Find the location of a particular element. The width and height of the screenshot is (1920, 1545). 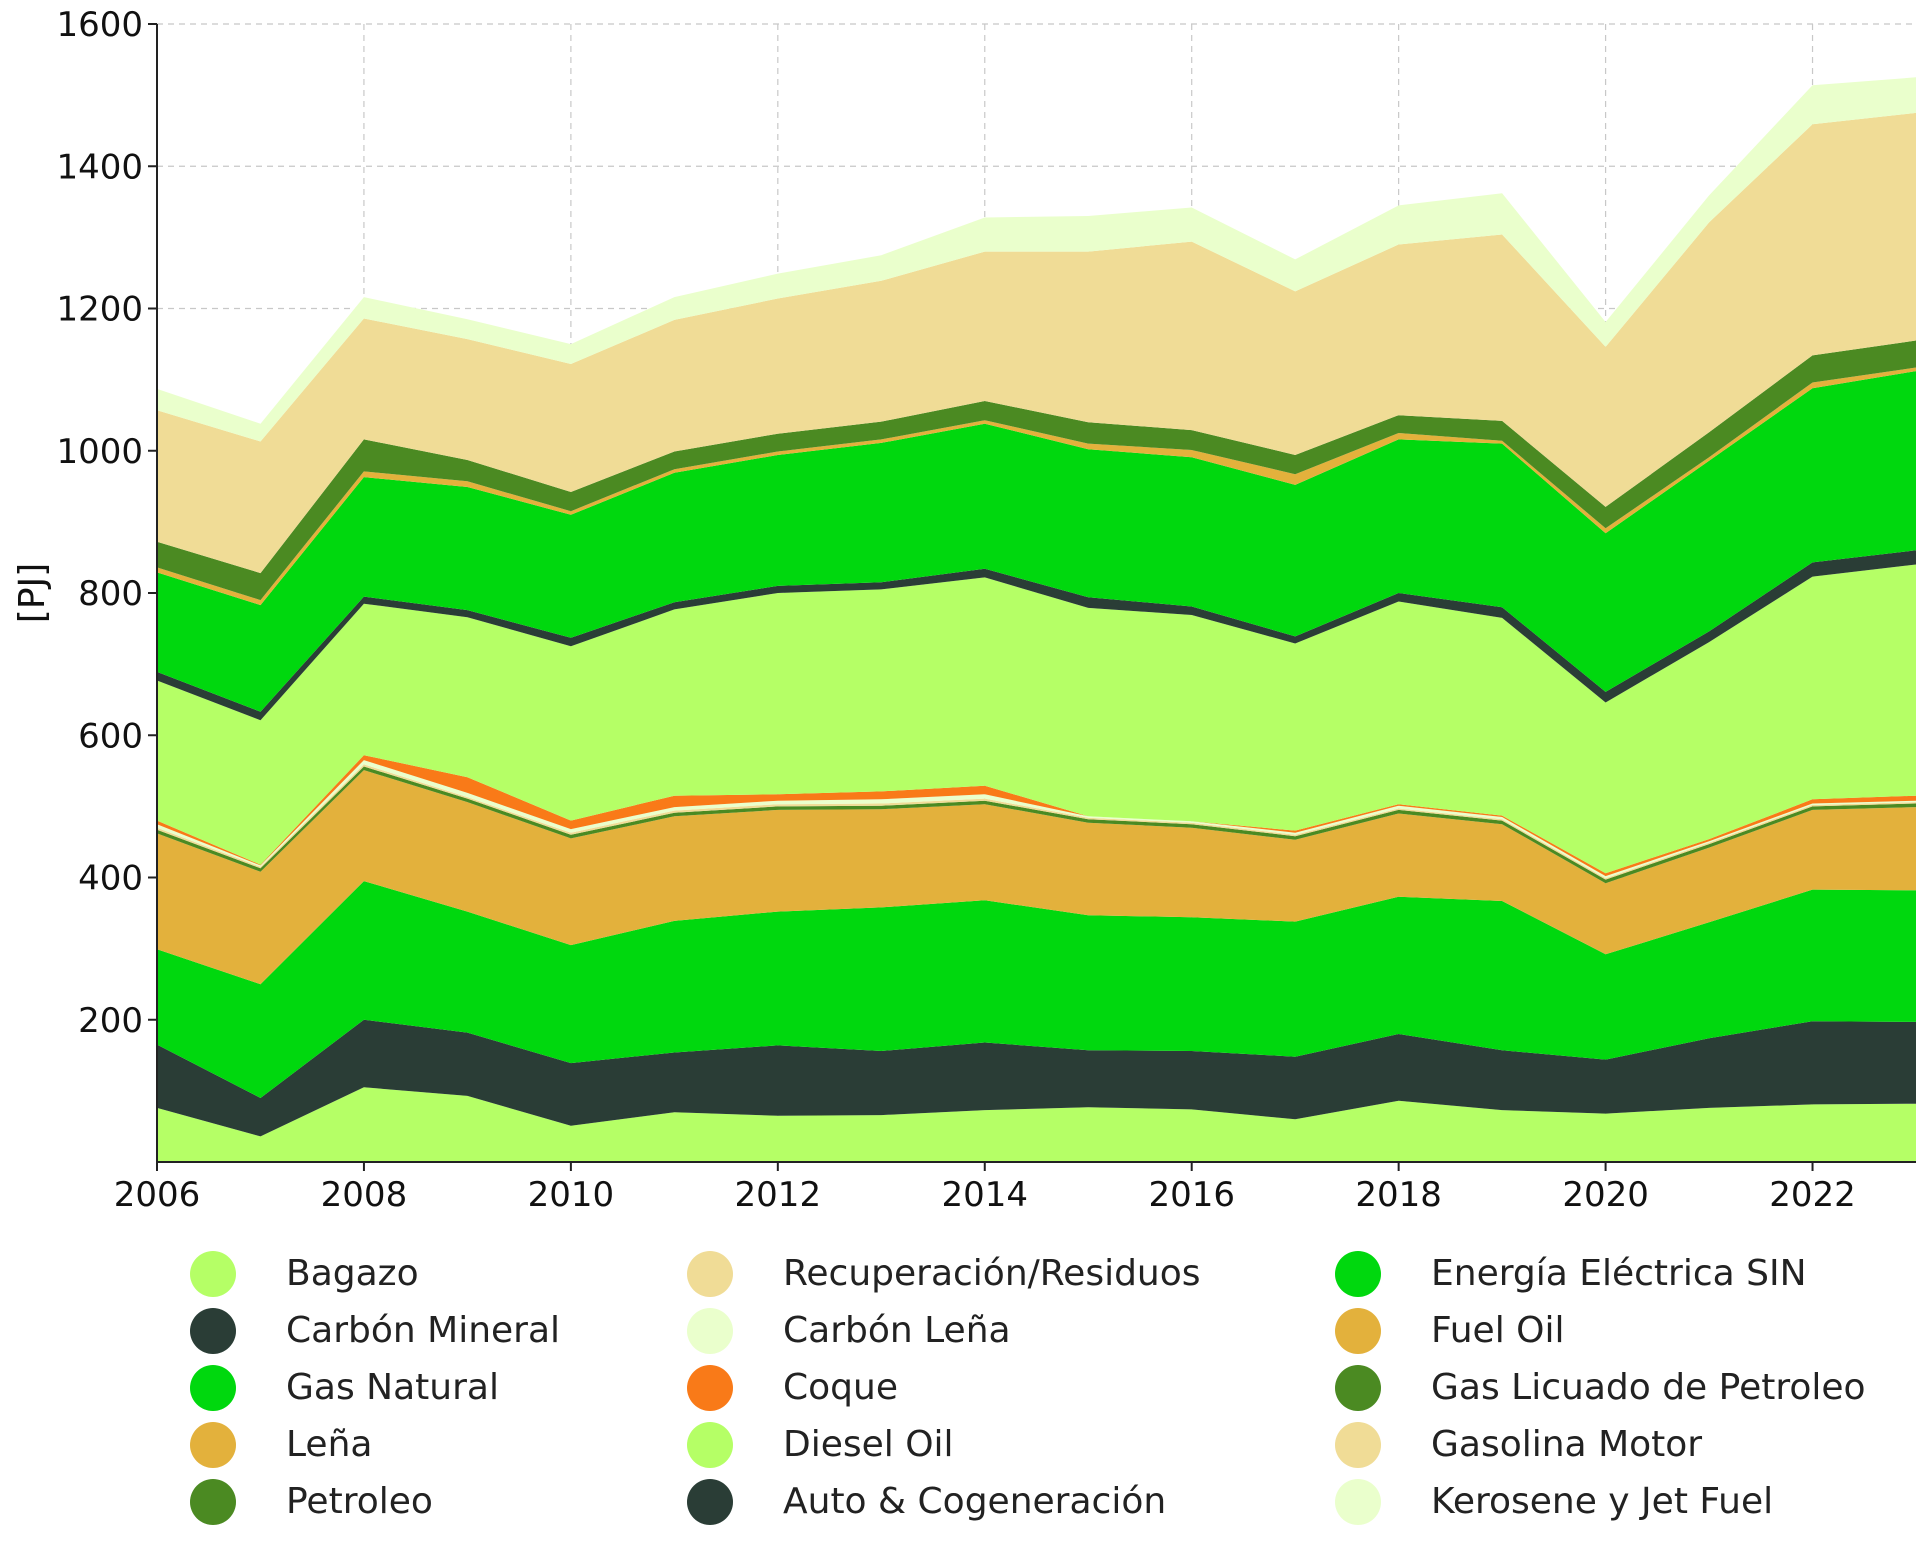

y-tick-label: 1600 is located at coordinates (99, 25).